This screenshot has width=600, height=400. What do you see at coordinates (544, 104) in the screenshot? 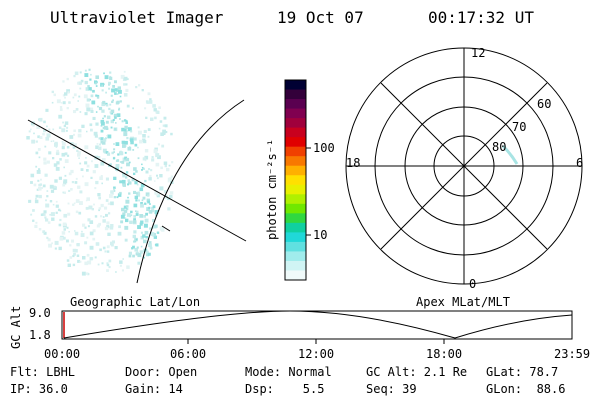
I see `mlat-label-60: 60` at bounding box center [544, 104].